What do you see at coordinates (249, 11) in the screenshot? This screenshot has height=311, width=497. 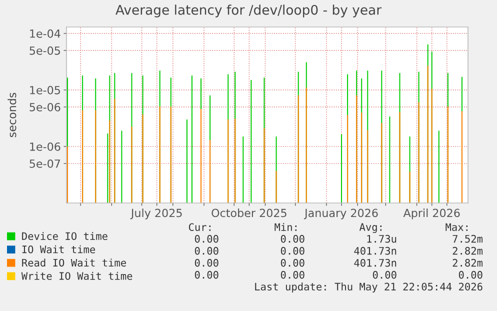 I see `chart-title: Average latency for /dev/loop0 - by year` at bounding box center [249, 11].